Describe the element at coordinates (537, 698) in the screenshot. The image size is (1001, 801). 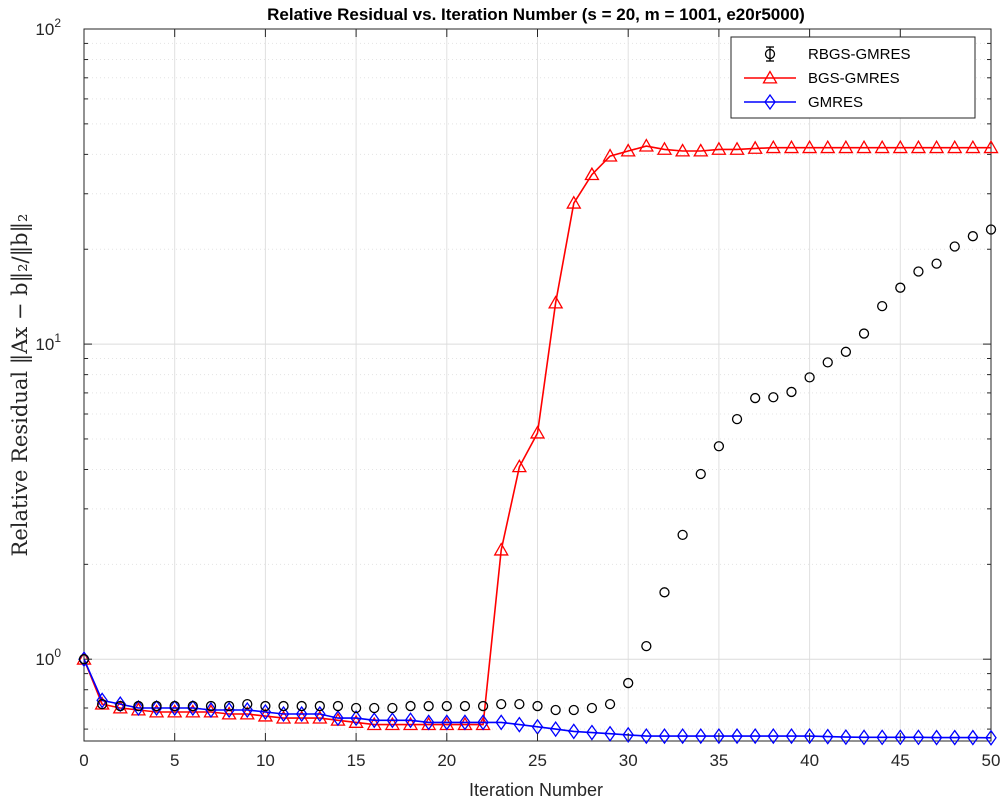
I see `series-gmres` at that location.